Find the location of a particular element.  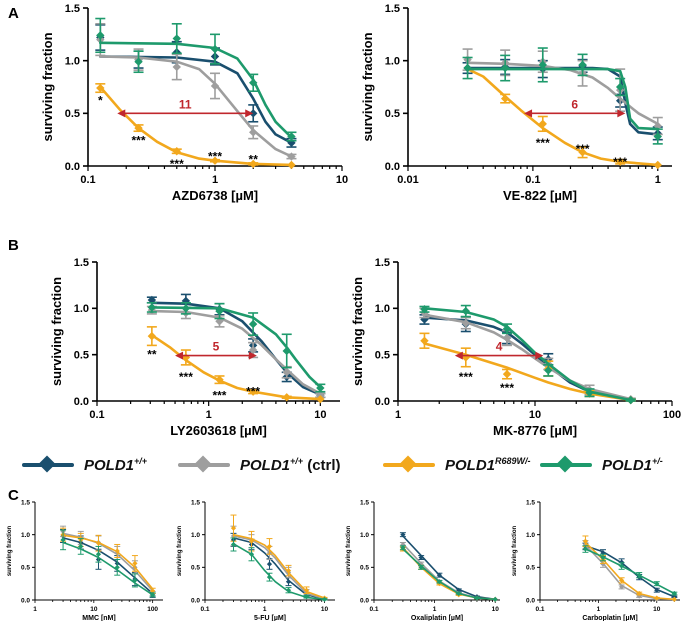

y-tick-label: 1.0 is located at coordinates (392, 62).